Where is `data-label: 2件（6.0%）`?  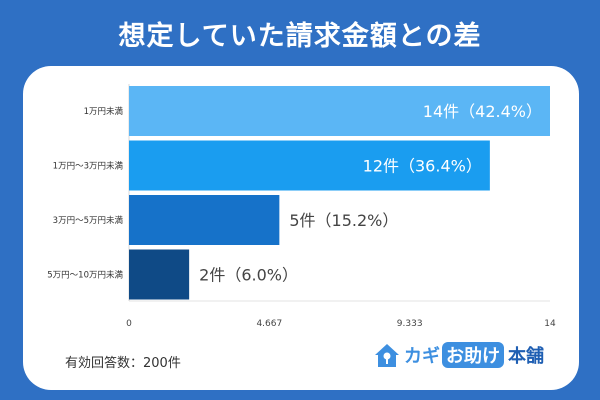
data-label: 2件（6.0%） is located at coordinates (248, 275).